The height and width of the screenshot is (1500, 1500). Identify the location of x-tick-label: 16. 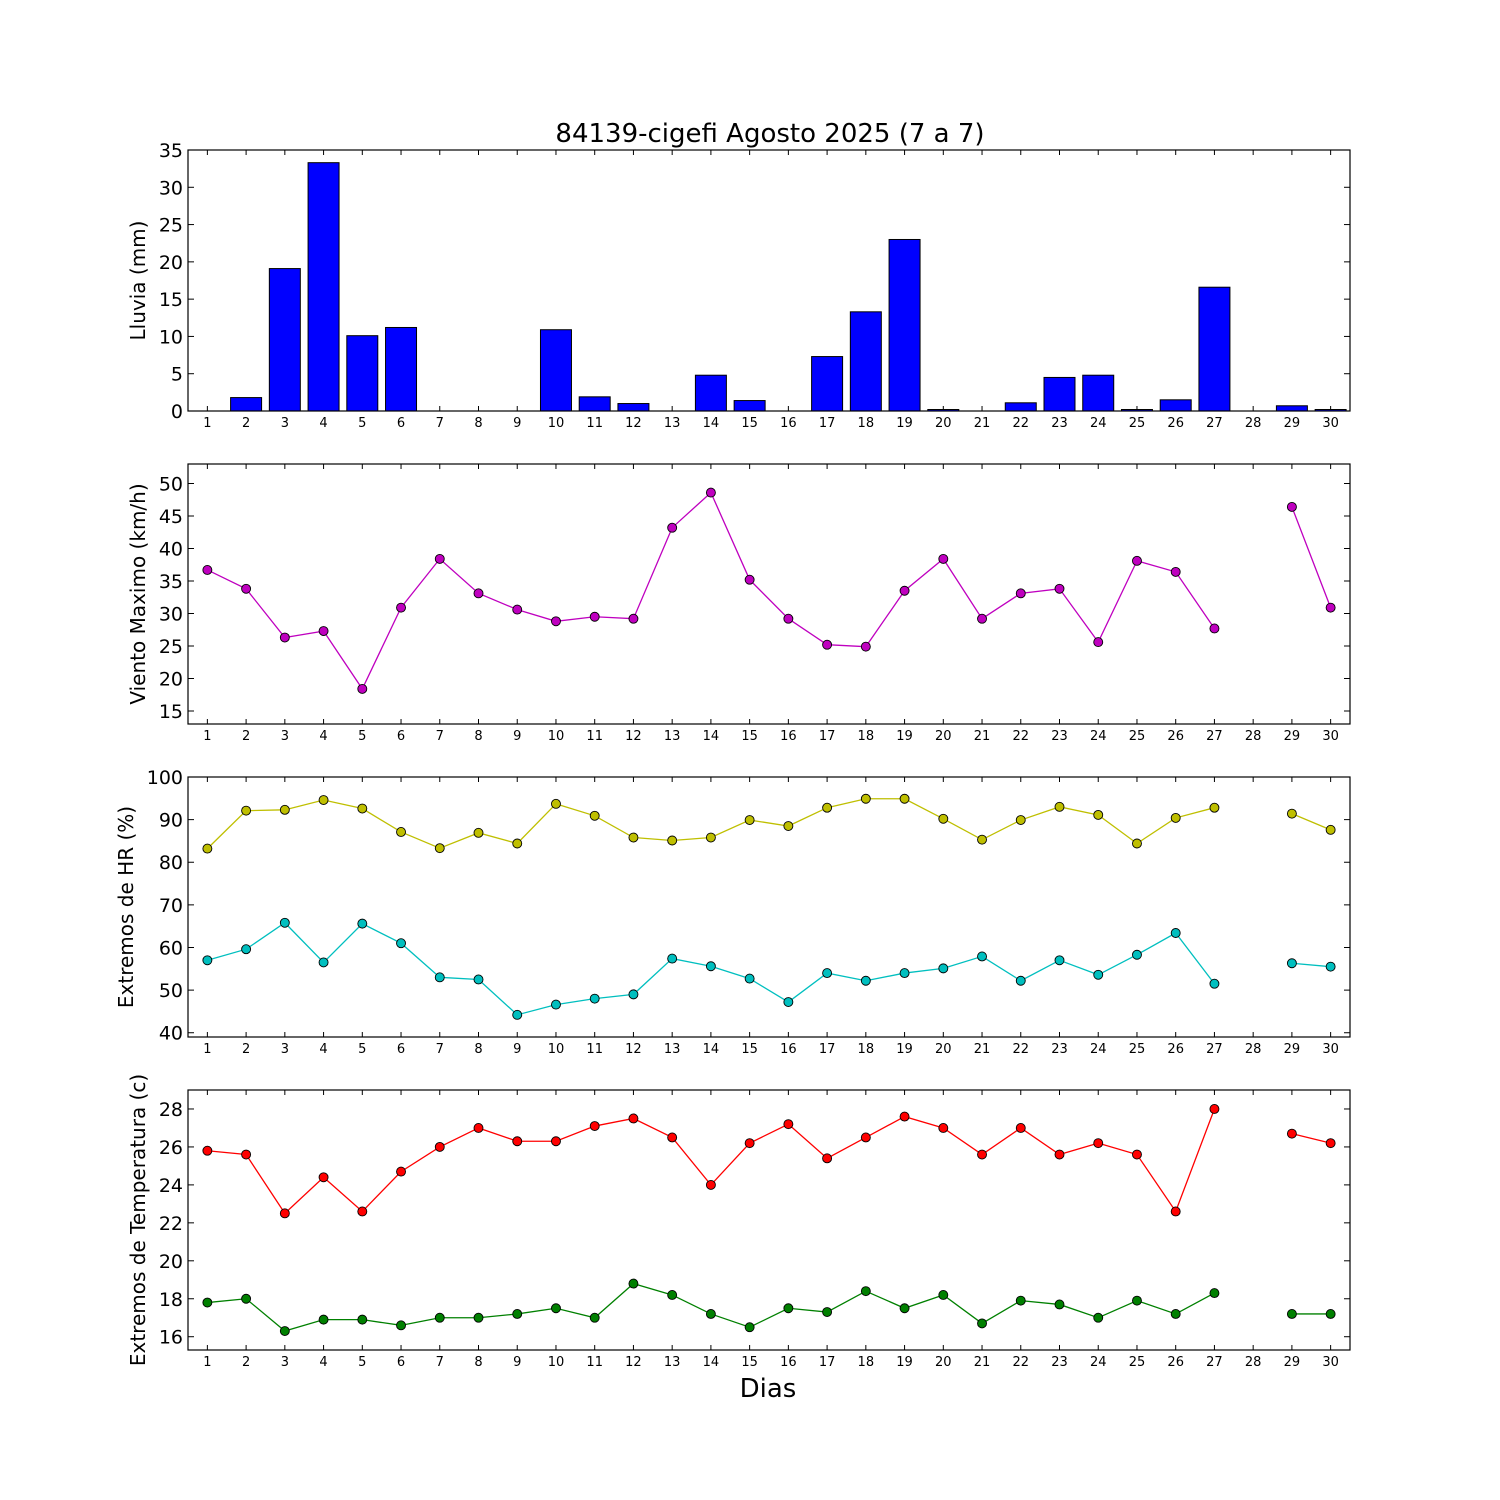
(788, 736).